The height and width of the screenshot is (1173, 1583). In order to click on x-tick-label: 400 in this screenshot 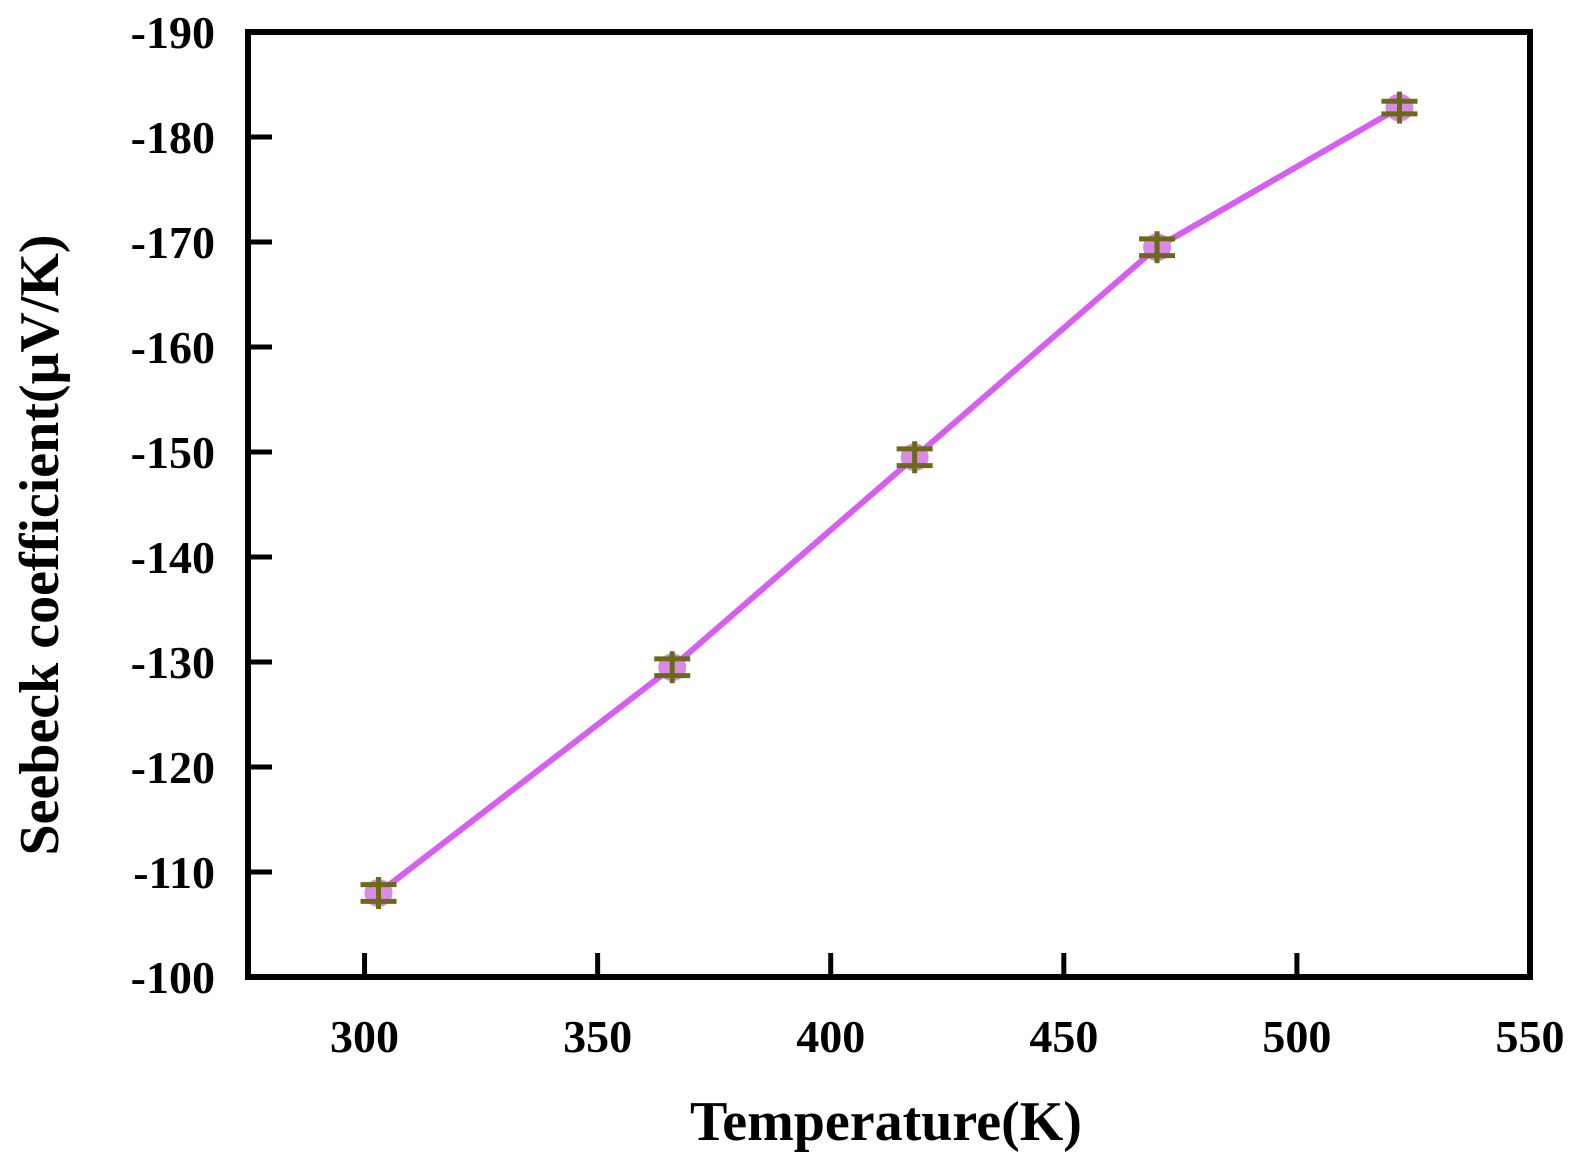, I will do `click(830, 1036)`.